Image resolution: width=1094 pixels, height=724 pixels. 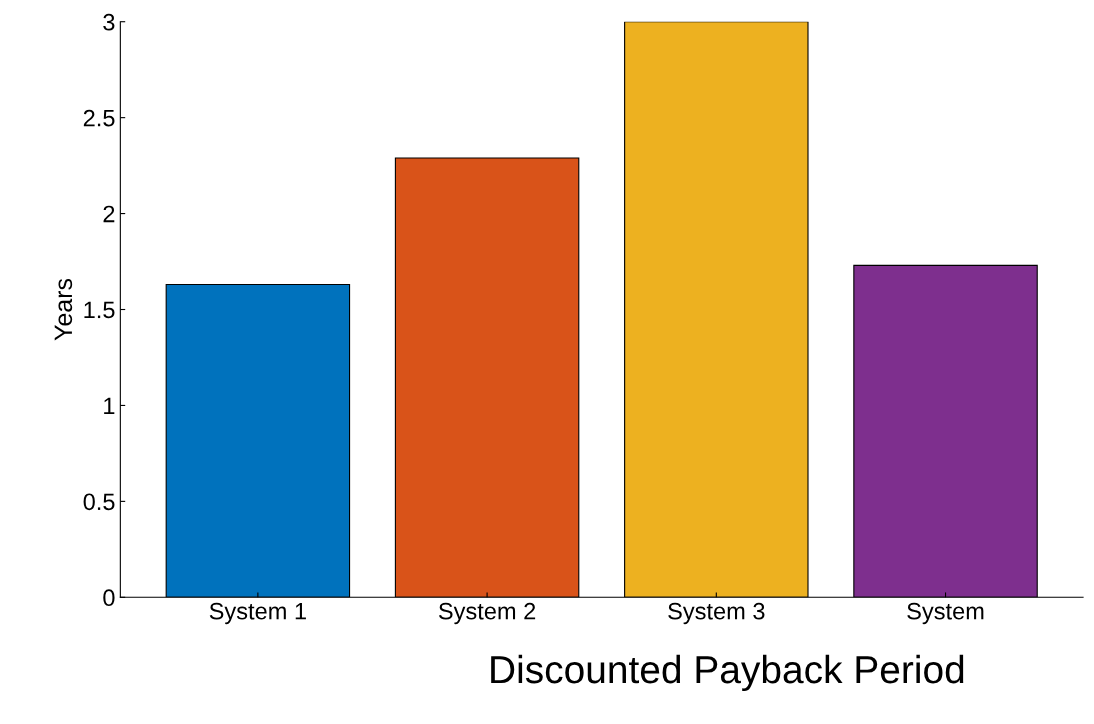 I want to click on y-tick-label: 1.5, so click(x=99, y=310).